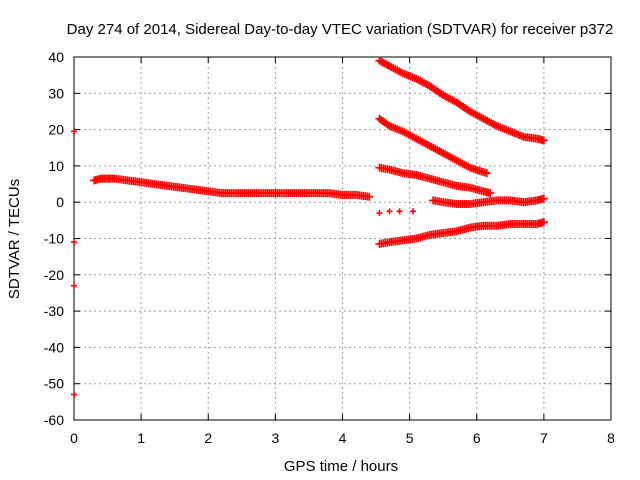 The height and width of the screenshot is (480, 640). What do you see at coordinates (56, 130) in the screenshot?
I see `y-tick-label: 20` at bounding box center [56, 130].